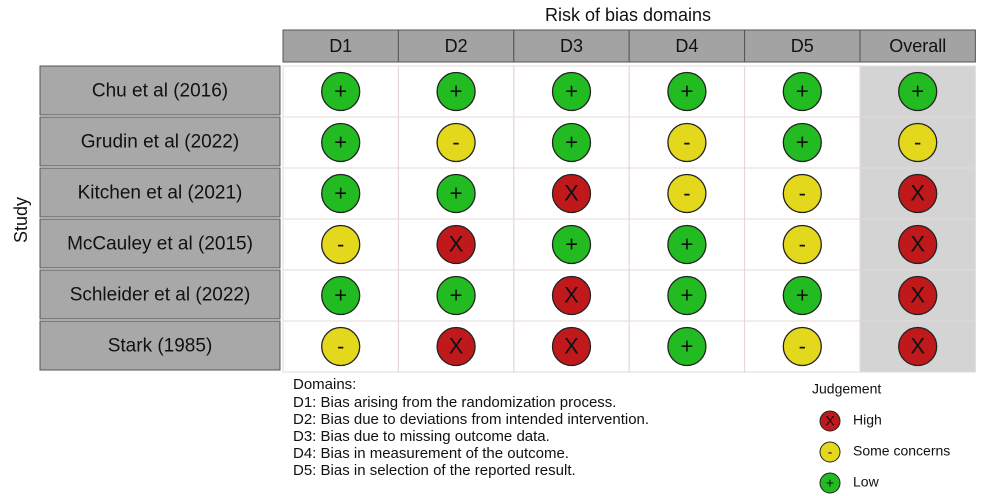 This screenshot has width=989, height=496. I want to click on domain-description: D3: Bias due to missing outcome data., so click(421, 436).